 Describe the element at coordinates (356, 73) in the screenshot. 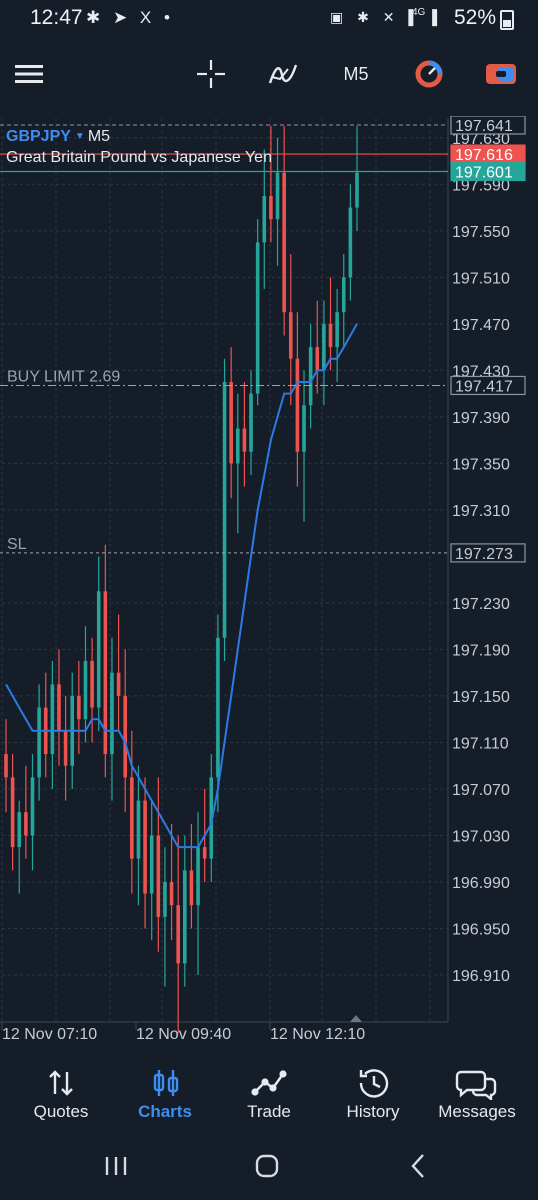

I see `timeframe-button: M5` at that location.